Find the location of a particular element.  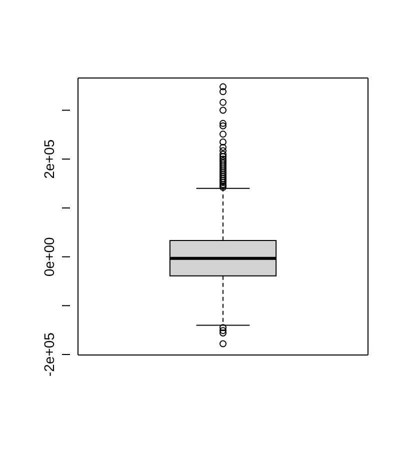

y-tick-label: -2e+05 is located at coordinates (49, 354).